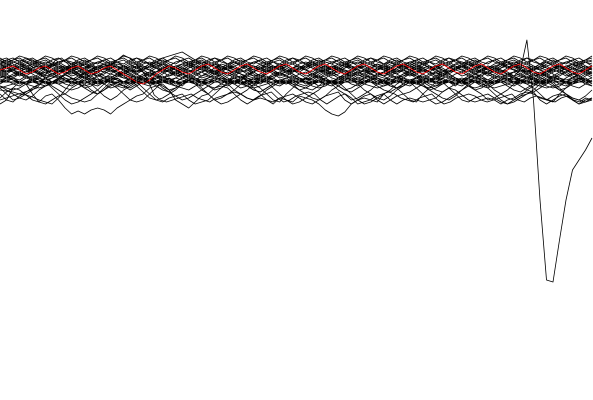  I want to click on highlighted-series-line, so click(296, 74).